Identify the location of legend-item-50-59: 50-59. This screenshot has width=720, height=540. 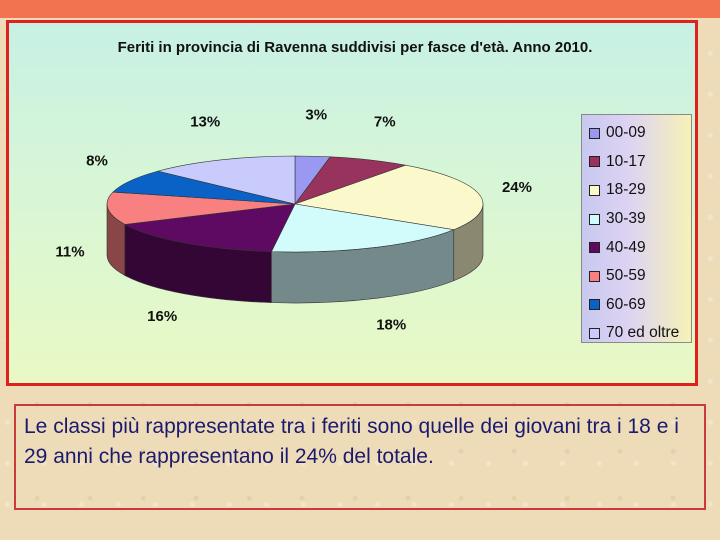
(640, 276).